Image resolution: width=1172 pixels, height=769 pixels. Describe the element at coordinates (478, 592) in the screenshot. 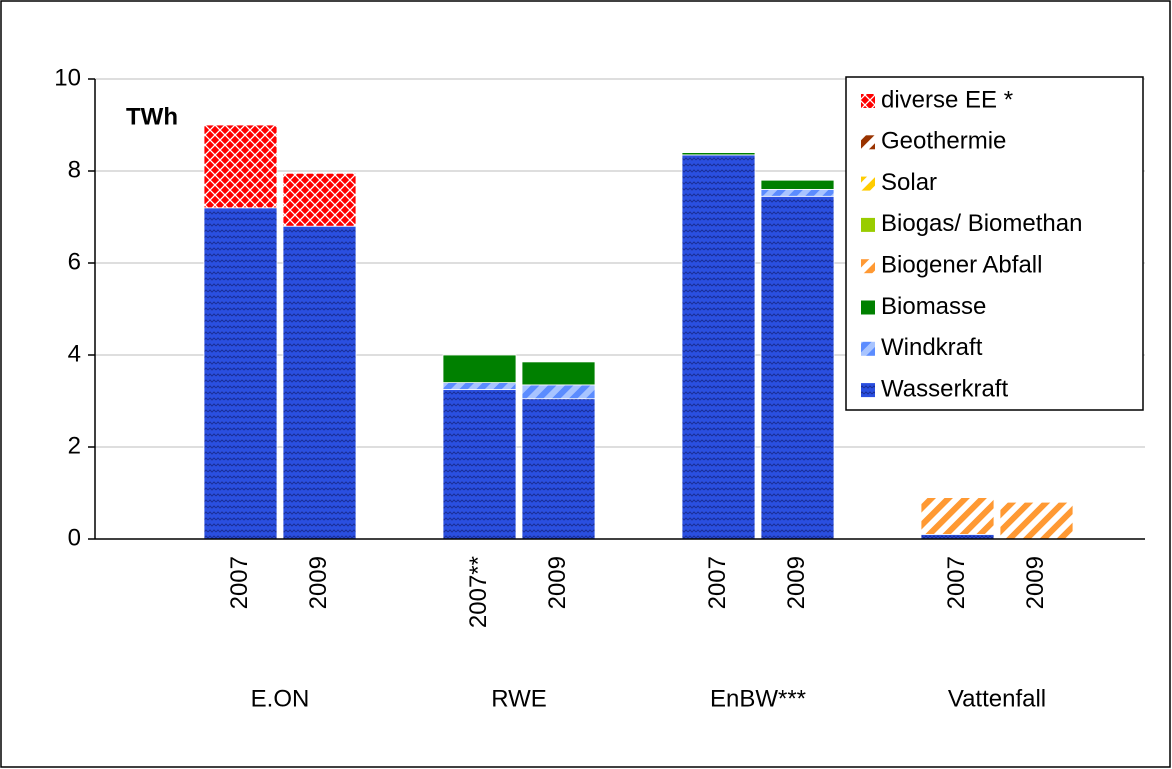

I see `x-tick-label: 2007**` at that location.